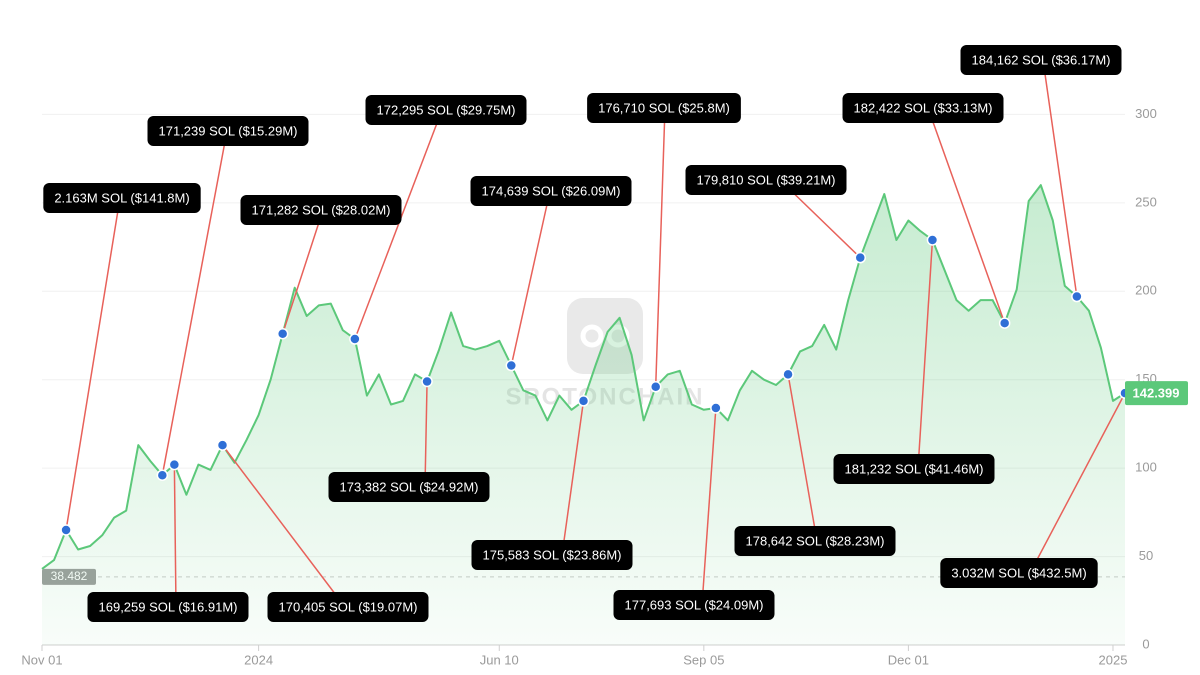  I want to click on annotation: 175,583 SOL ($23.86M), so click(552, 555).